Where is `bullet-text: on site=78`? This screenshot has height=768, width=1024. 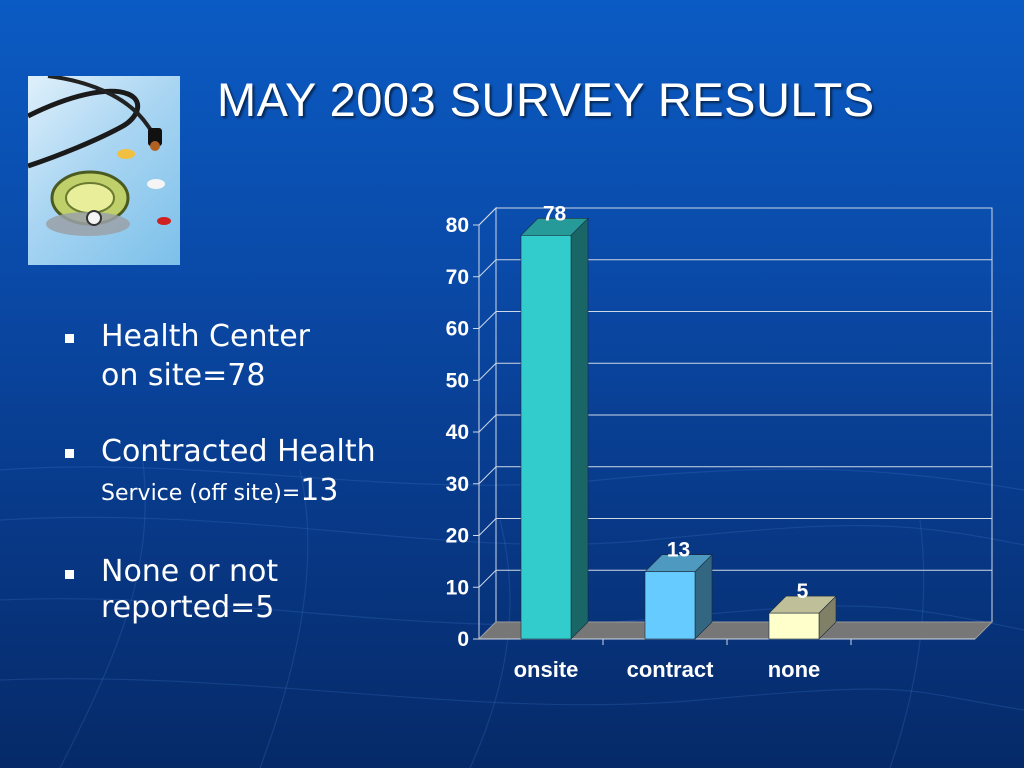 bullet-text: on site=78 is located at coordinates (183, 375).